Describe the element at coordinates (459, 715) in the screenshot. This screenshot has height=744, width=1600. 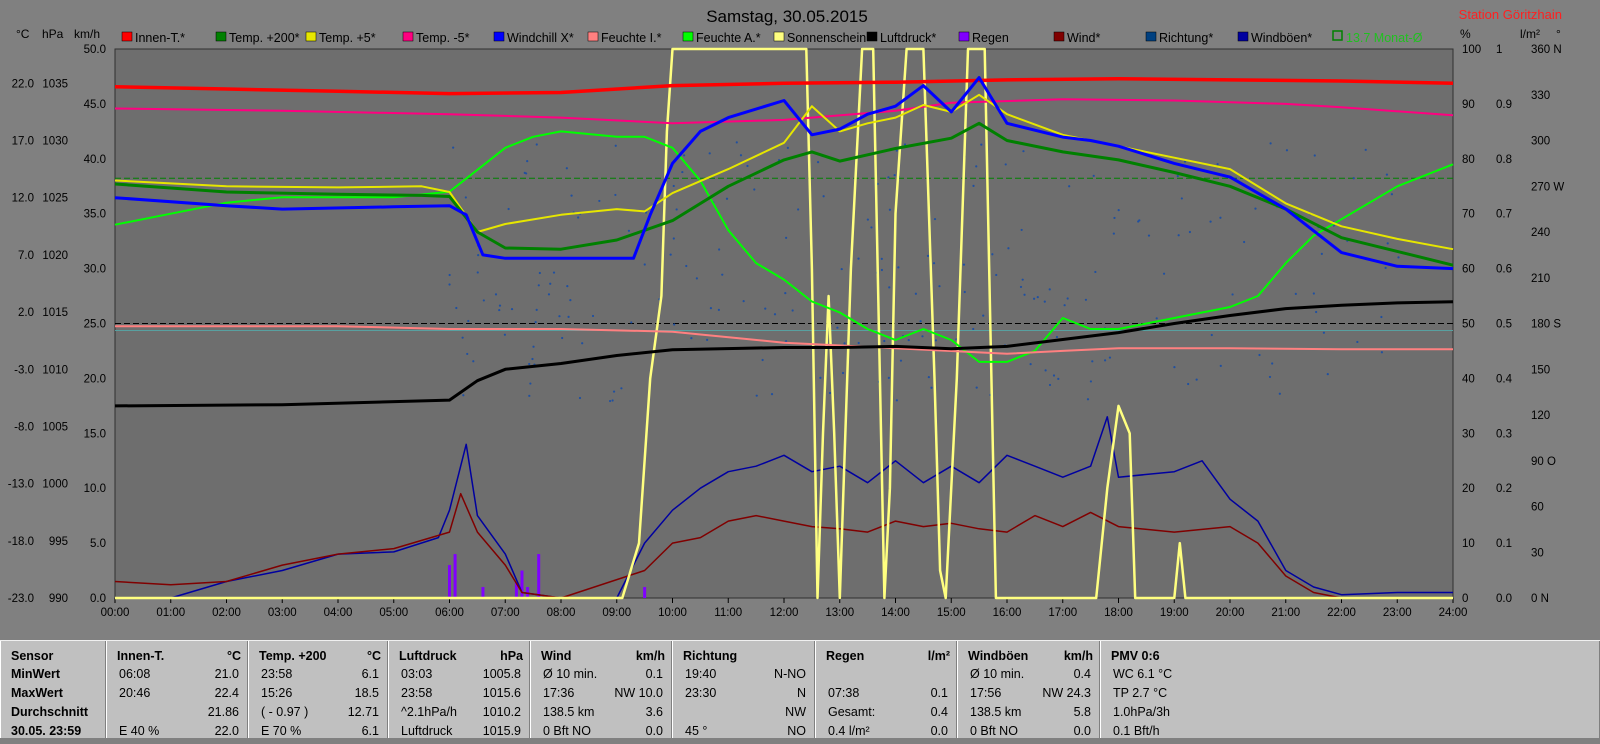
I see `table-row: ^2.1hPa/h 1010.2` at that location.